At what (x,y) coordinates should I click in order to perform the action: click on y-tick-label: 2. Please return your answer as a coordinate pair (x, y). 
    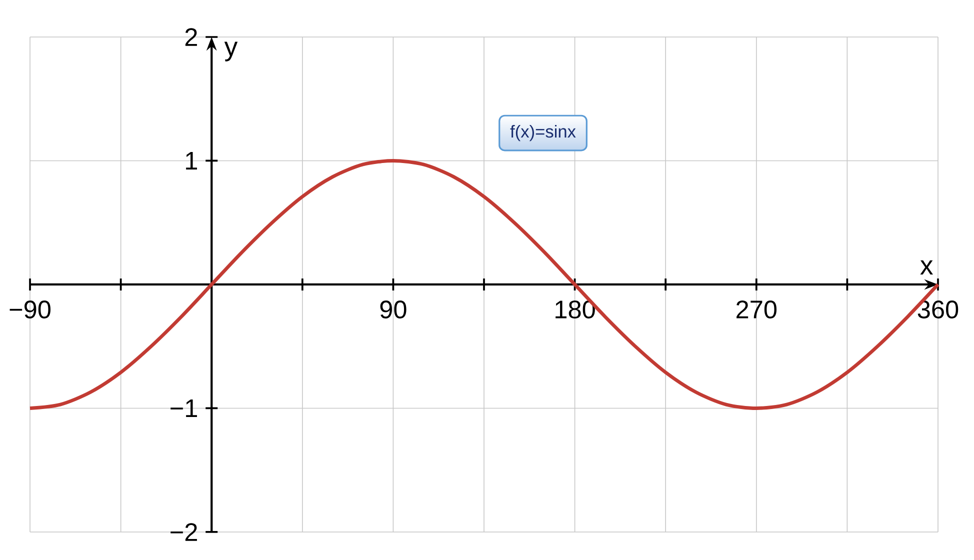
    Looking at the image, I should click on (191, 37).